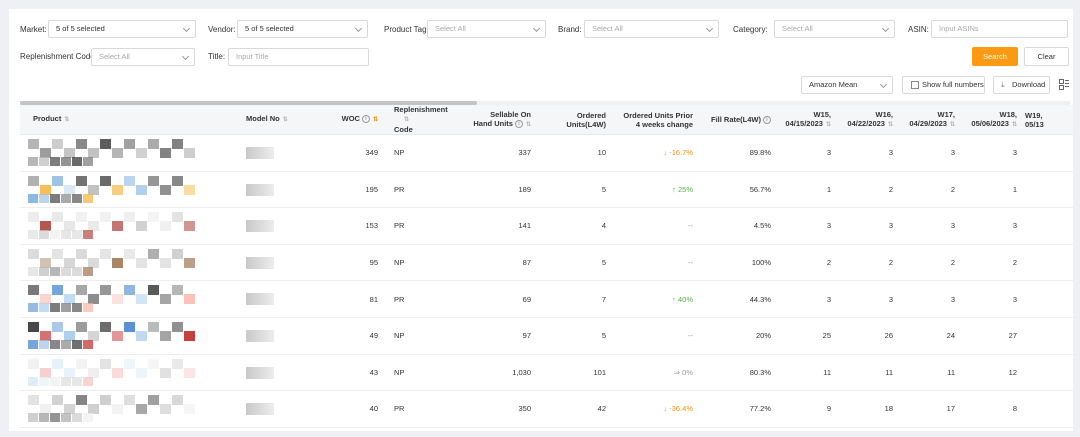 The width and height of the screenshot is (1080, 437). Describe the element at coordinates (493, 120) in the screenshot. I see `col-sellable: Sellable On Hand Units i ⇅` at that location.